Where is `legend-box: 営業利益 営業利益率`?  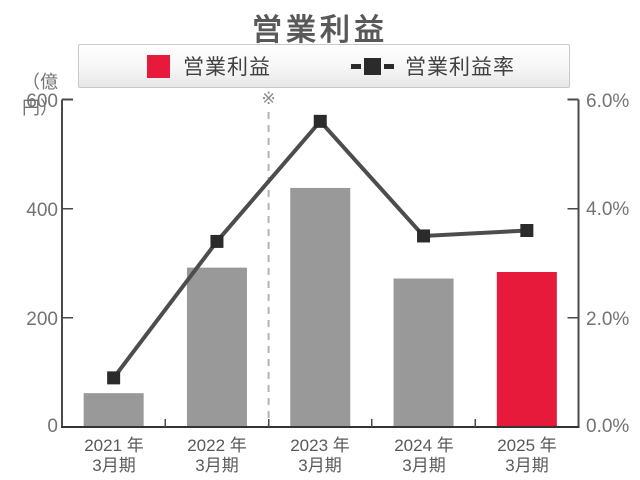
legend-box: 営業利益 営業利益率 is located at coordinates (324, 66).